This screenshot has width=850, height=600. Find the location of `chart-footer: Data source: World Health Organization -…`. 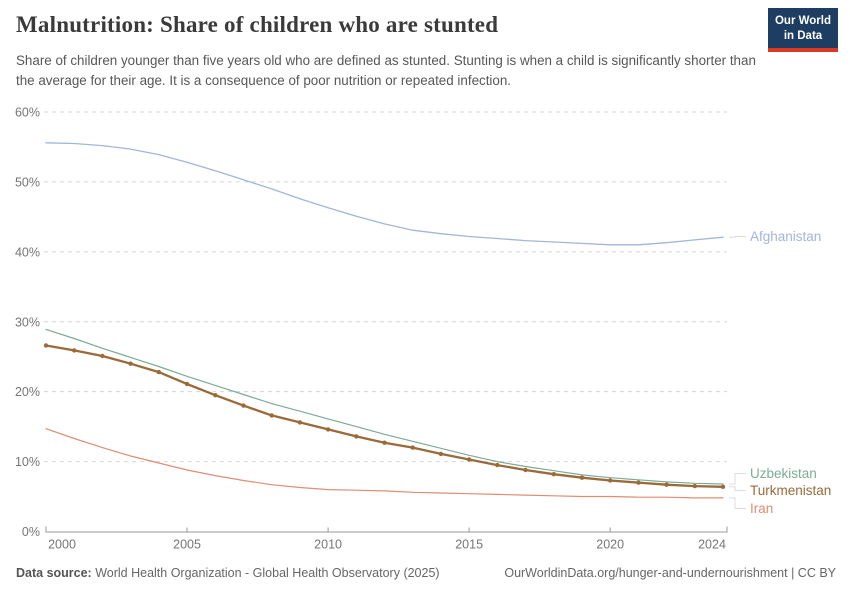

chart-footer: Data source: World Health Organization -… is located at coordinates (426, 573).